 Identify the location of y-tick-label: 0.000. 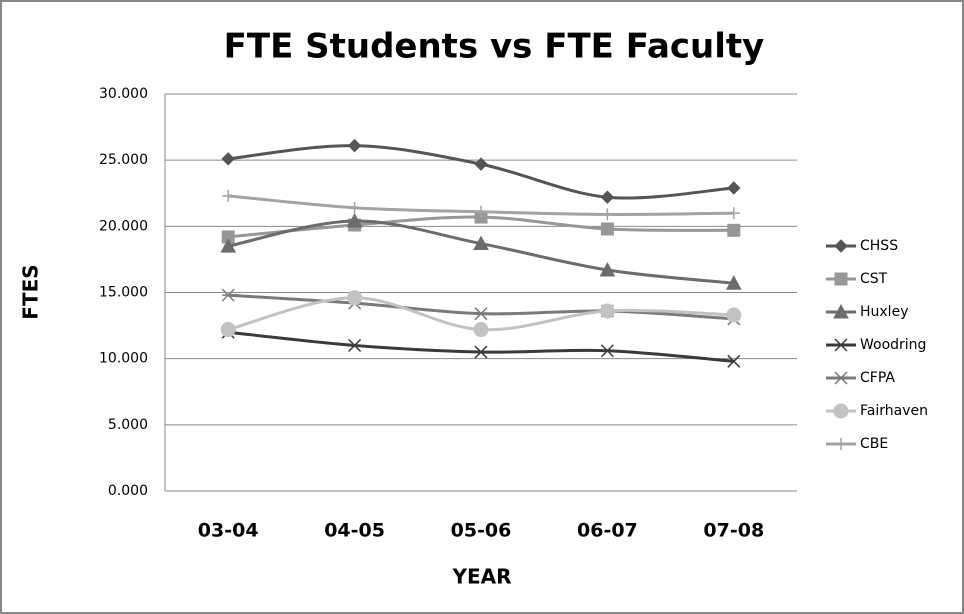
(128, 491).